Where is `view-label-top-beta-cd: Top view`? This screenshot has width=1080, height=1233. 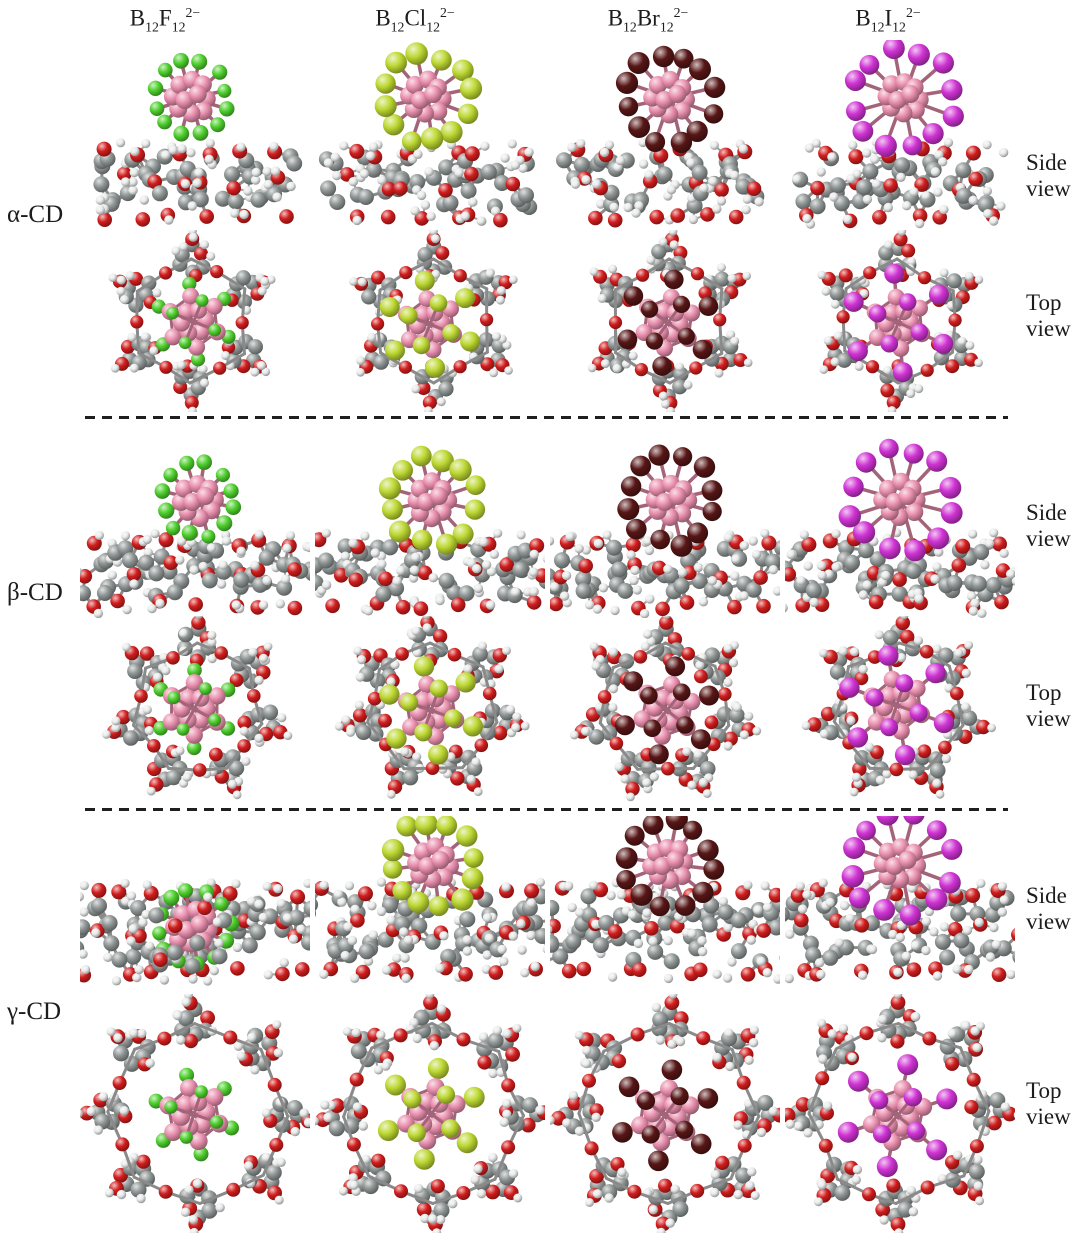
view-label-top-beta-cd: Top view is located at coordinates (1048, 705).